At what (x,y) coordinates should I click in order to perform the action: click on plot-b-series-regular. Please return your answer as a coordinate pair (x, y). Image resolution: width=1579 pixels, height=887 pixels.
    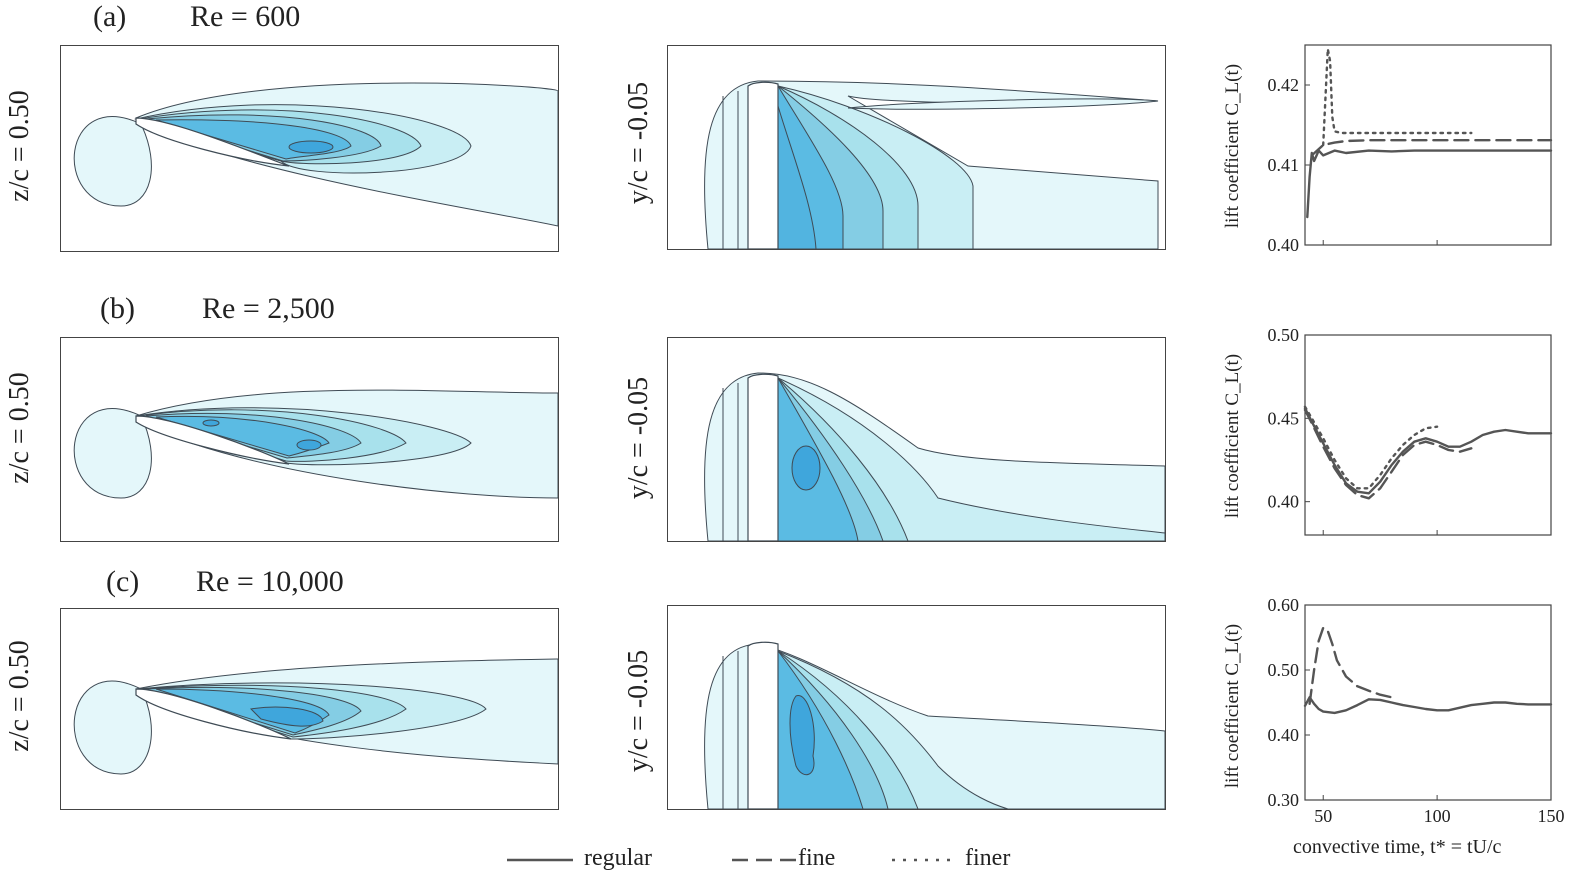
    Looking at the image, I should click on (1428, 451).